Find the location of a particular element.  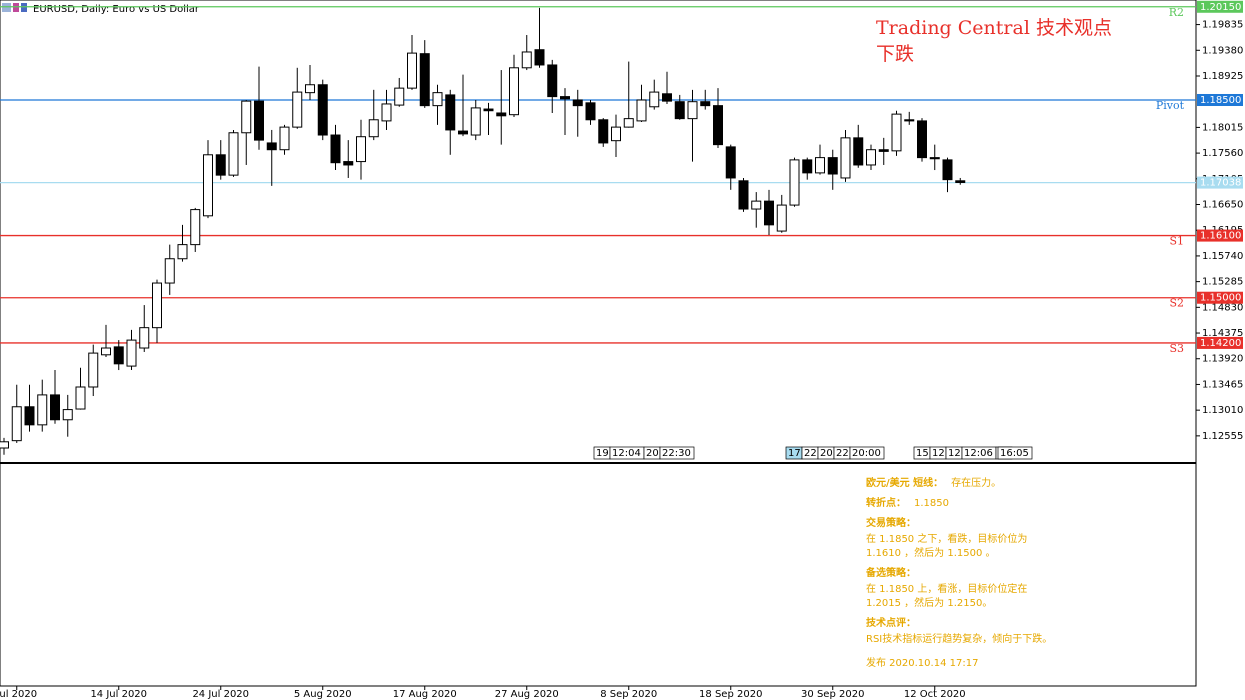

event-marker-label: 22:30 is located at coordinates (676, 453).